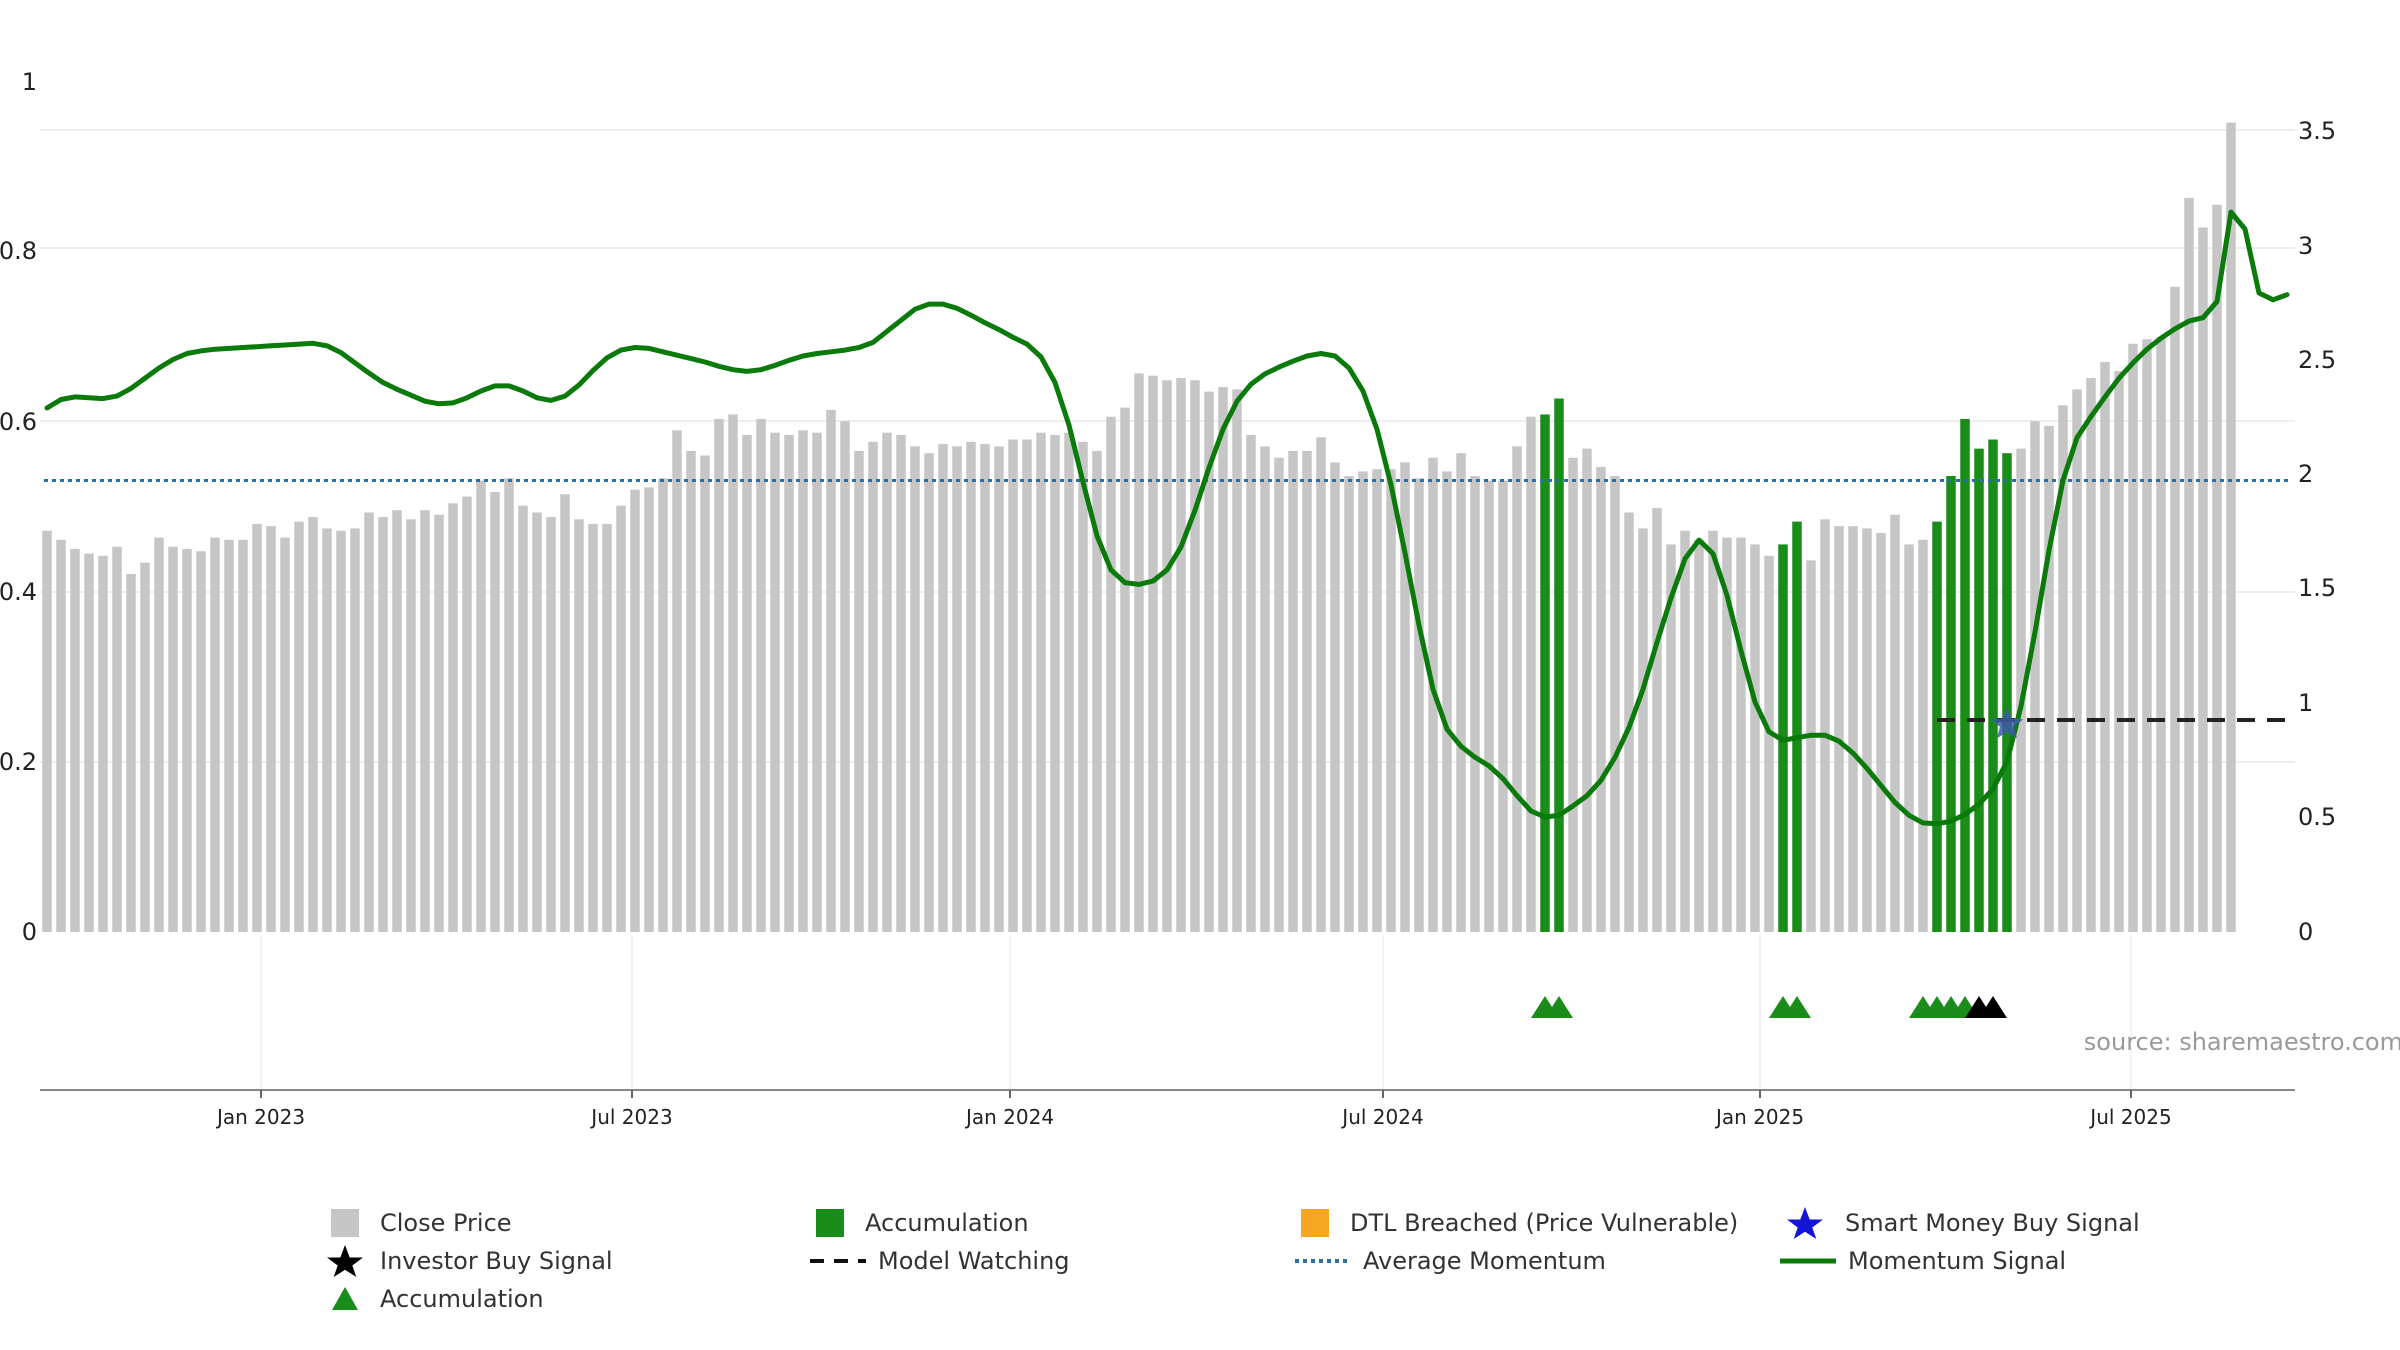 This screenshot has height=1350, width=2400. I want to click on legend-label: Close Price, so click(446, 1223).